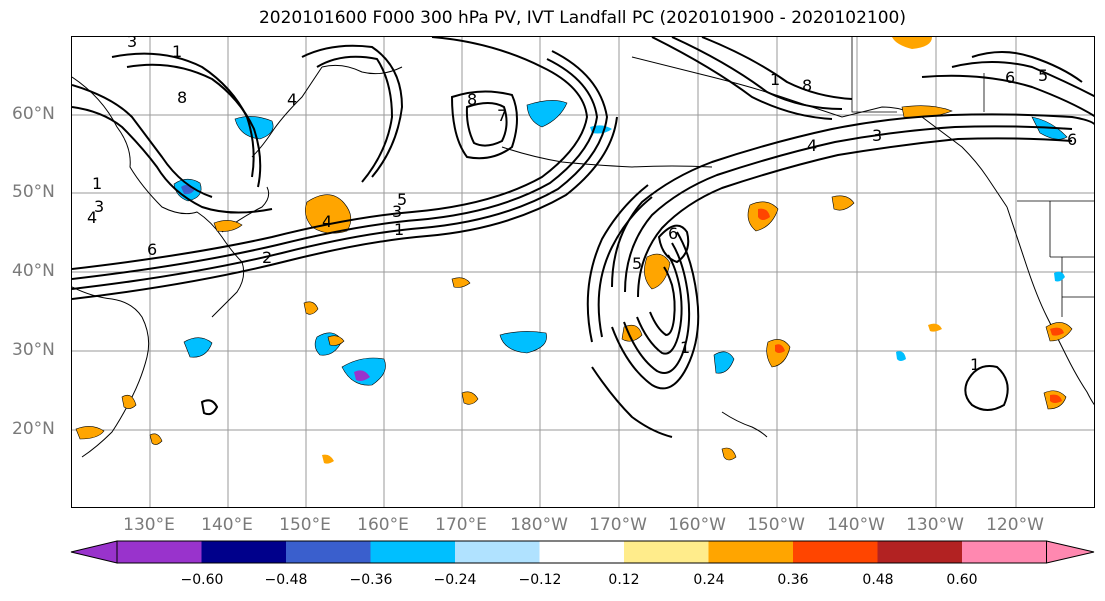 The width and height of the screenshot is (1105, 601). I want to click on lat-label: 60°N, so click(33, 114).